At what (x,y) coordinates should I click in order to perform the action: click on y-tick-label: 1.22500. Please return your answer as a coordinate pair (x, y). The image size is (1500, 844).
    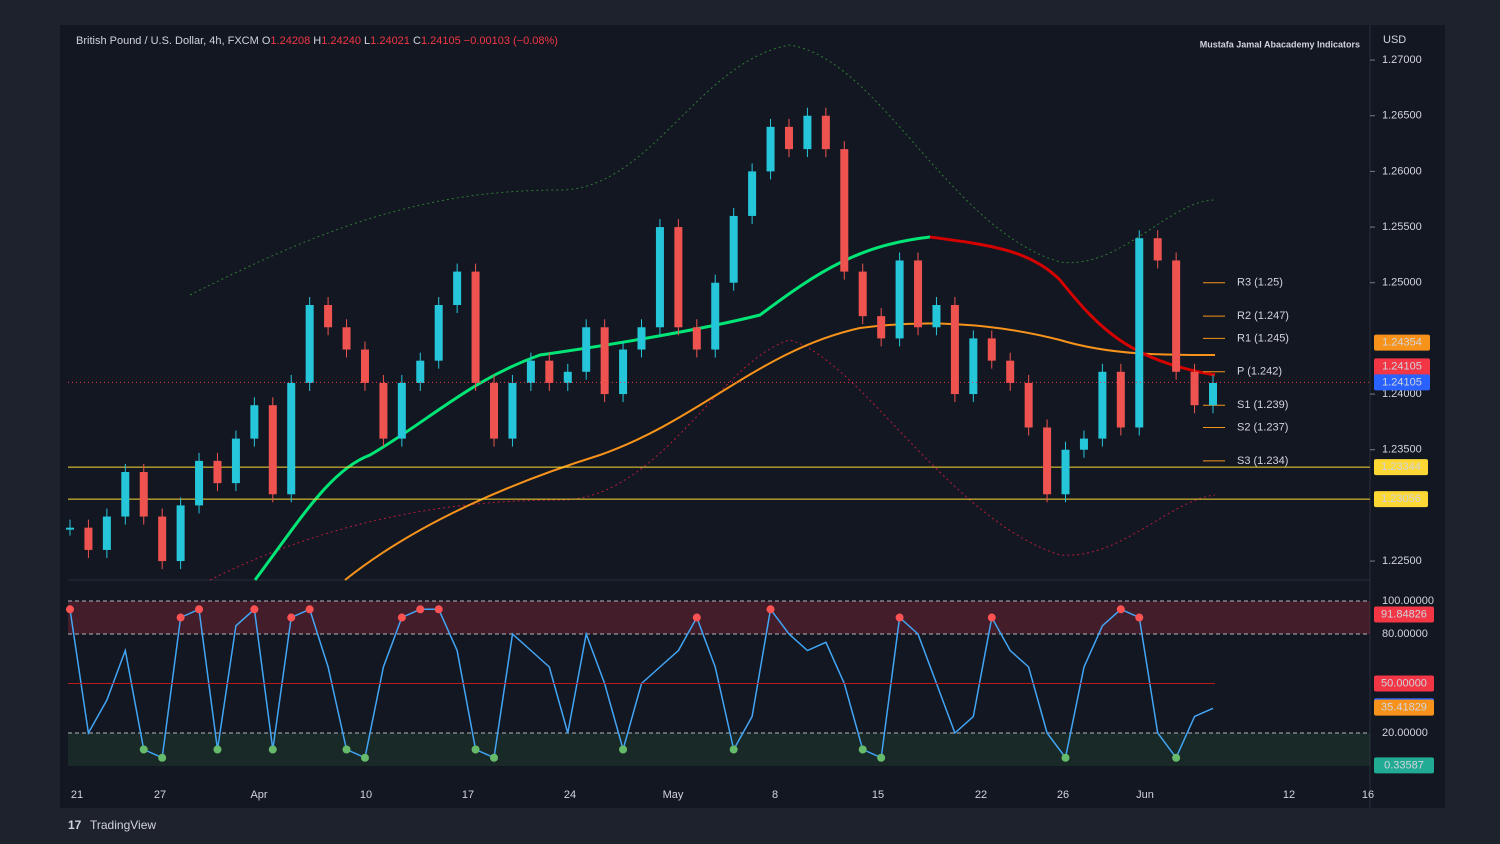
    Looking at the image, I should click on (1402, 561).